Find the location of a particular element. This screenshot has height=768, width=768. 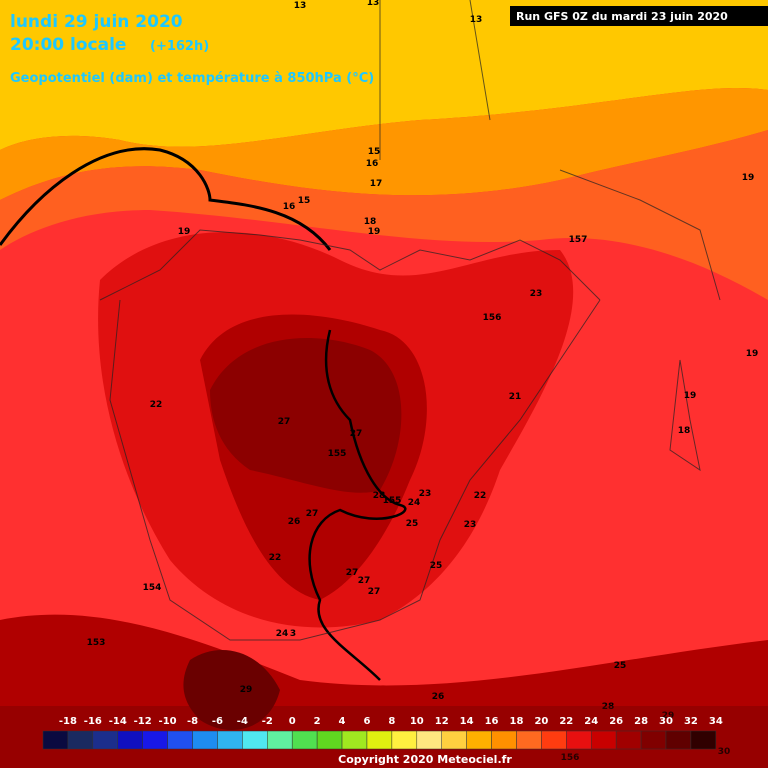

scale-label: 14 is located at coordinates (467, 721).